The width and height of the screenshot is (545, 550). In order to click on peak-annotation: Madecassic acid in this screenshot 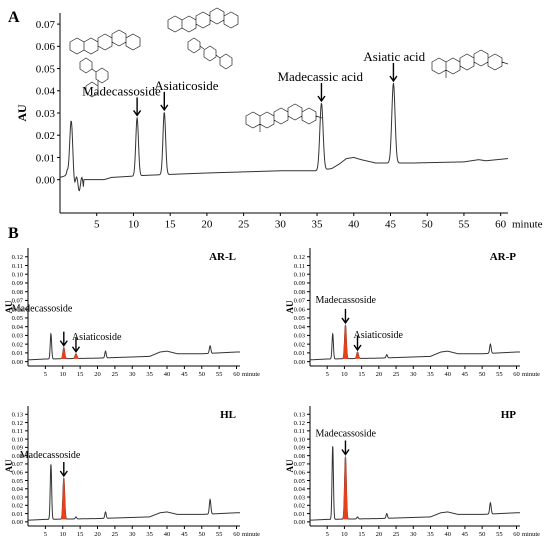, I will do `click(320, 76)`.